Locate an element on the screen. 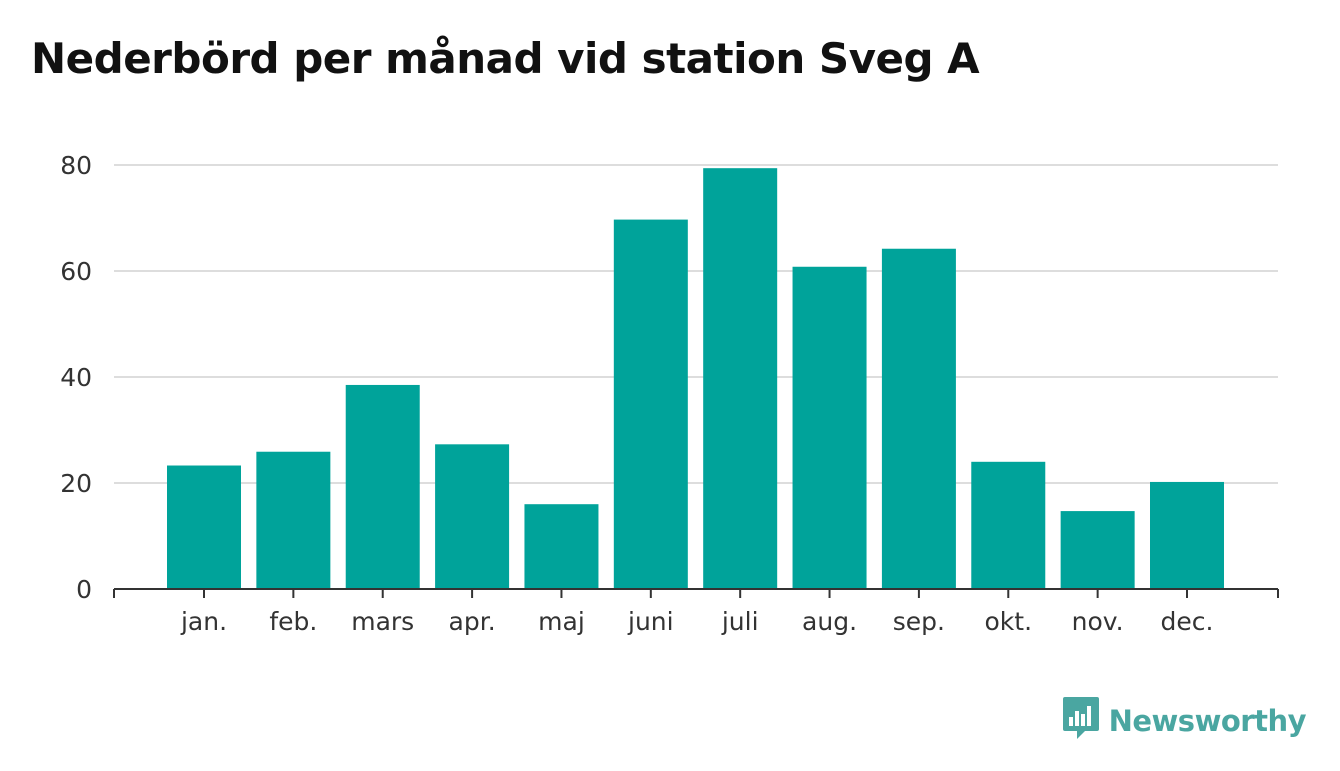 This screenshot has height=771, width=1340. x-tick-label: apr. is located at coordinates (472, 621).